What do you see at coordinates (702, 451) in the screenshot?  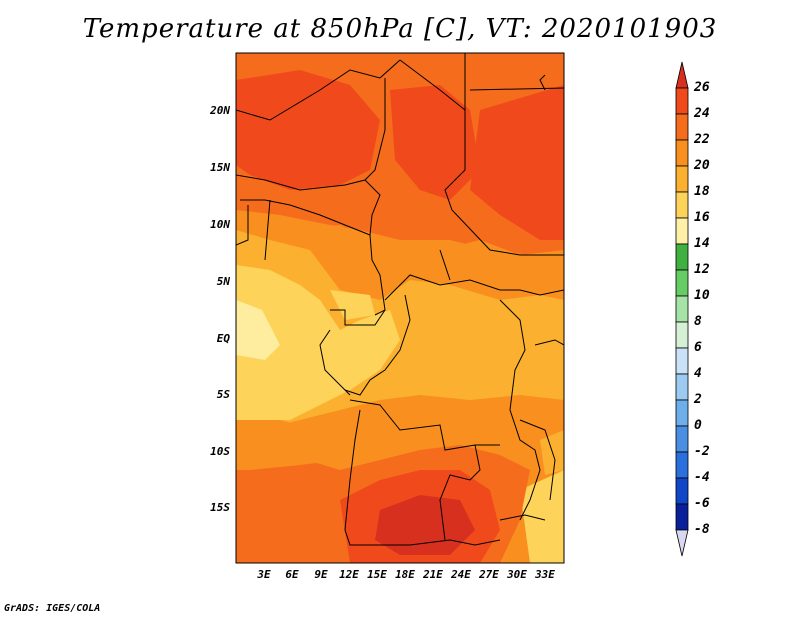 I see `colorbar-tick-label: -2` at bounding box center [702, 451].